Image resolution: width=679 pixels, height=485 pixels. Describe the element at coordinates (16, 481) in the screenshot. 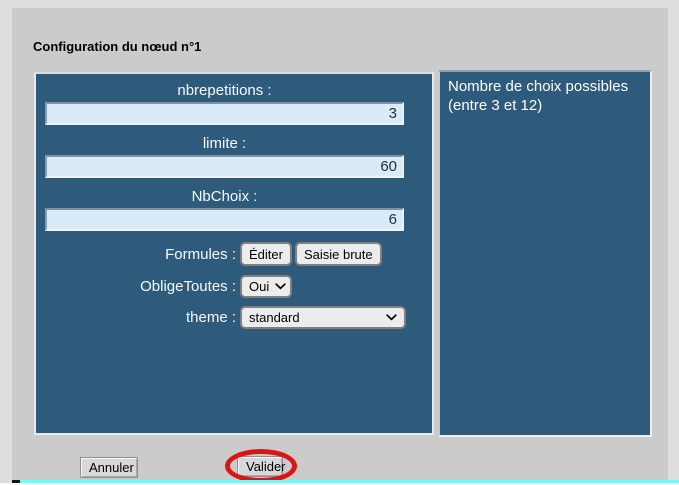

I see `bottom-edge-black-segment` at that location.